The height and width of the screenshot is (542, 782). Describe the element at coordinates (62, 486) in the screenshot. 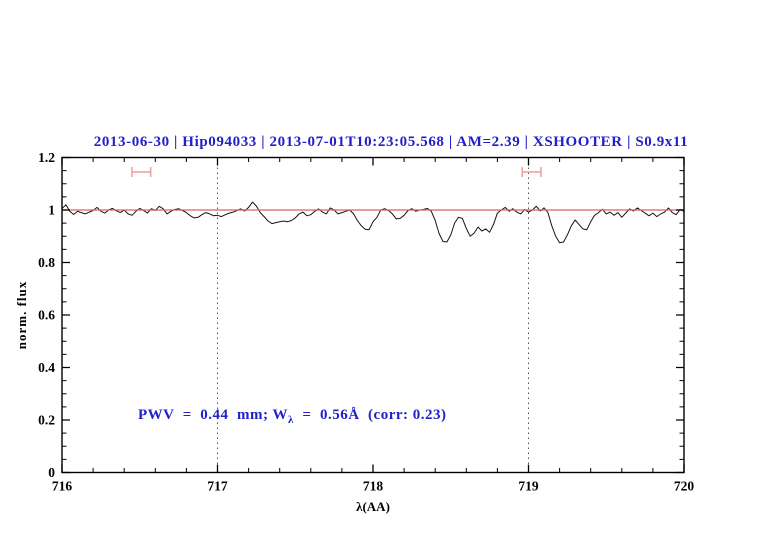

I see `x-tick-label: 716` at that location.